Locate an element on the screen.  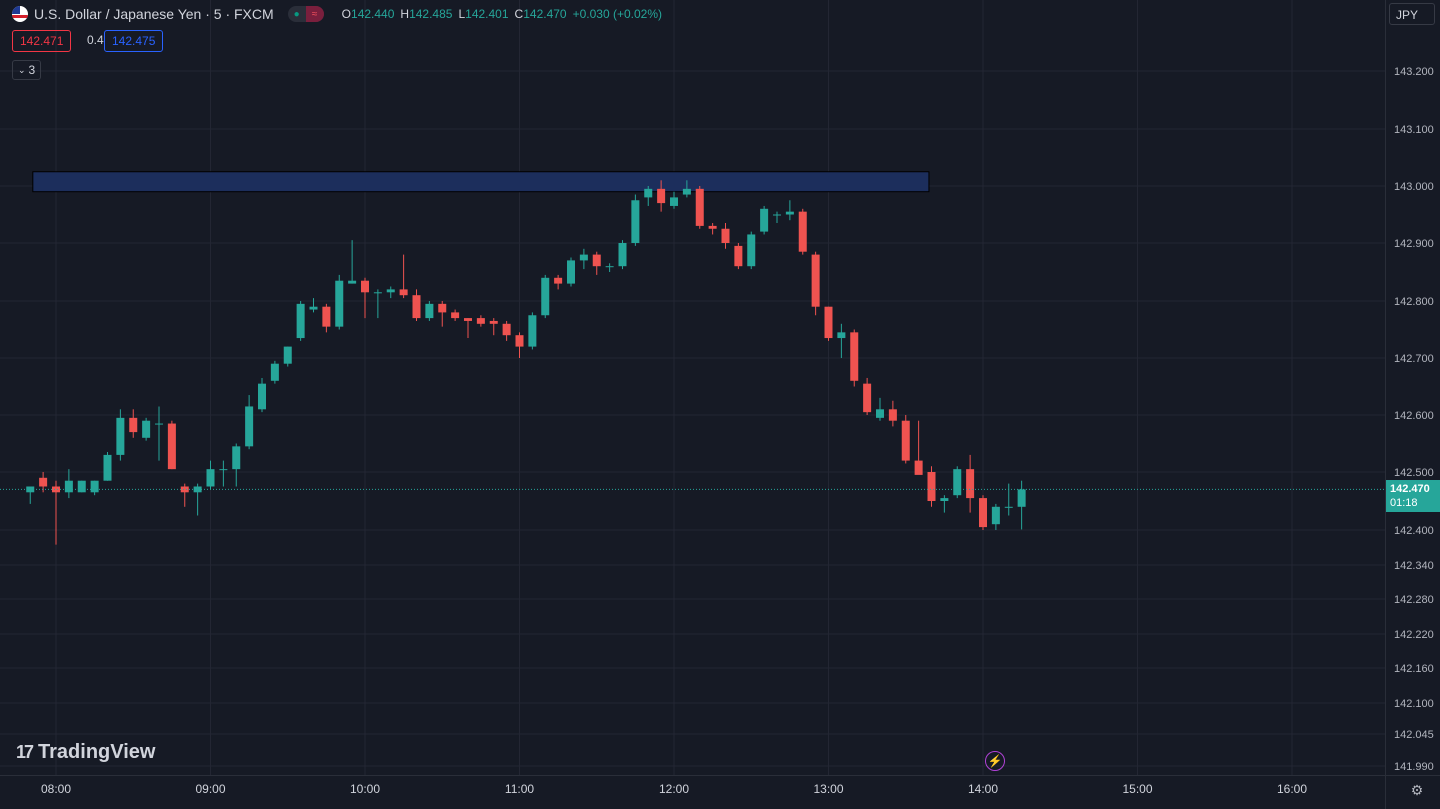
time-tick-label: 12:00 is located at coordinates (674, 789).